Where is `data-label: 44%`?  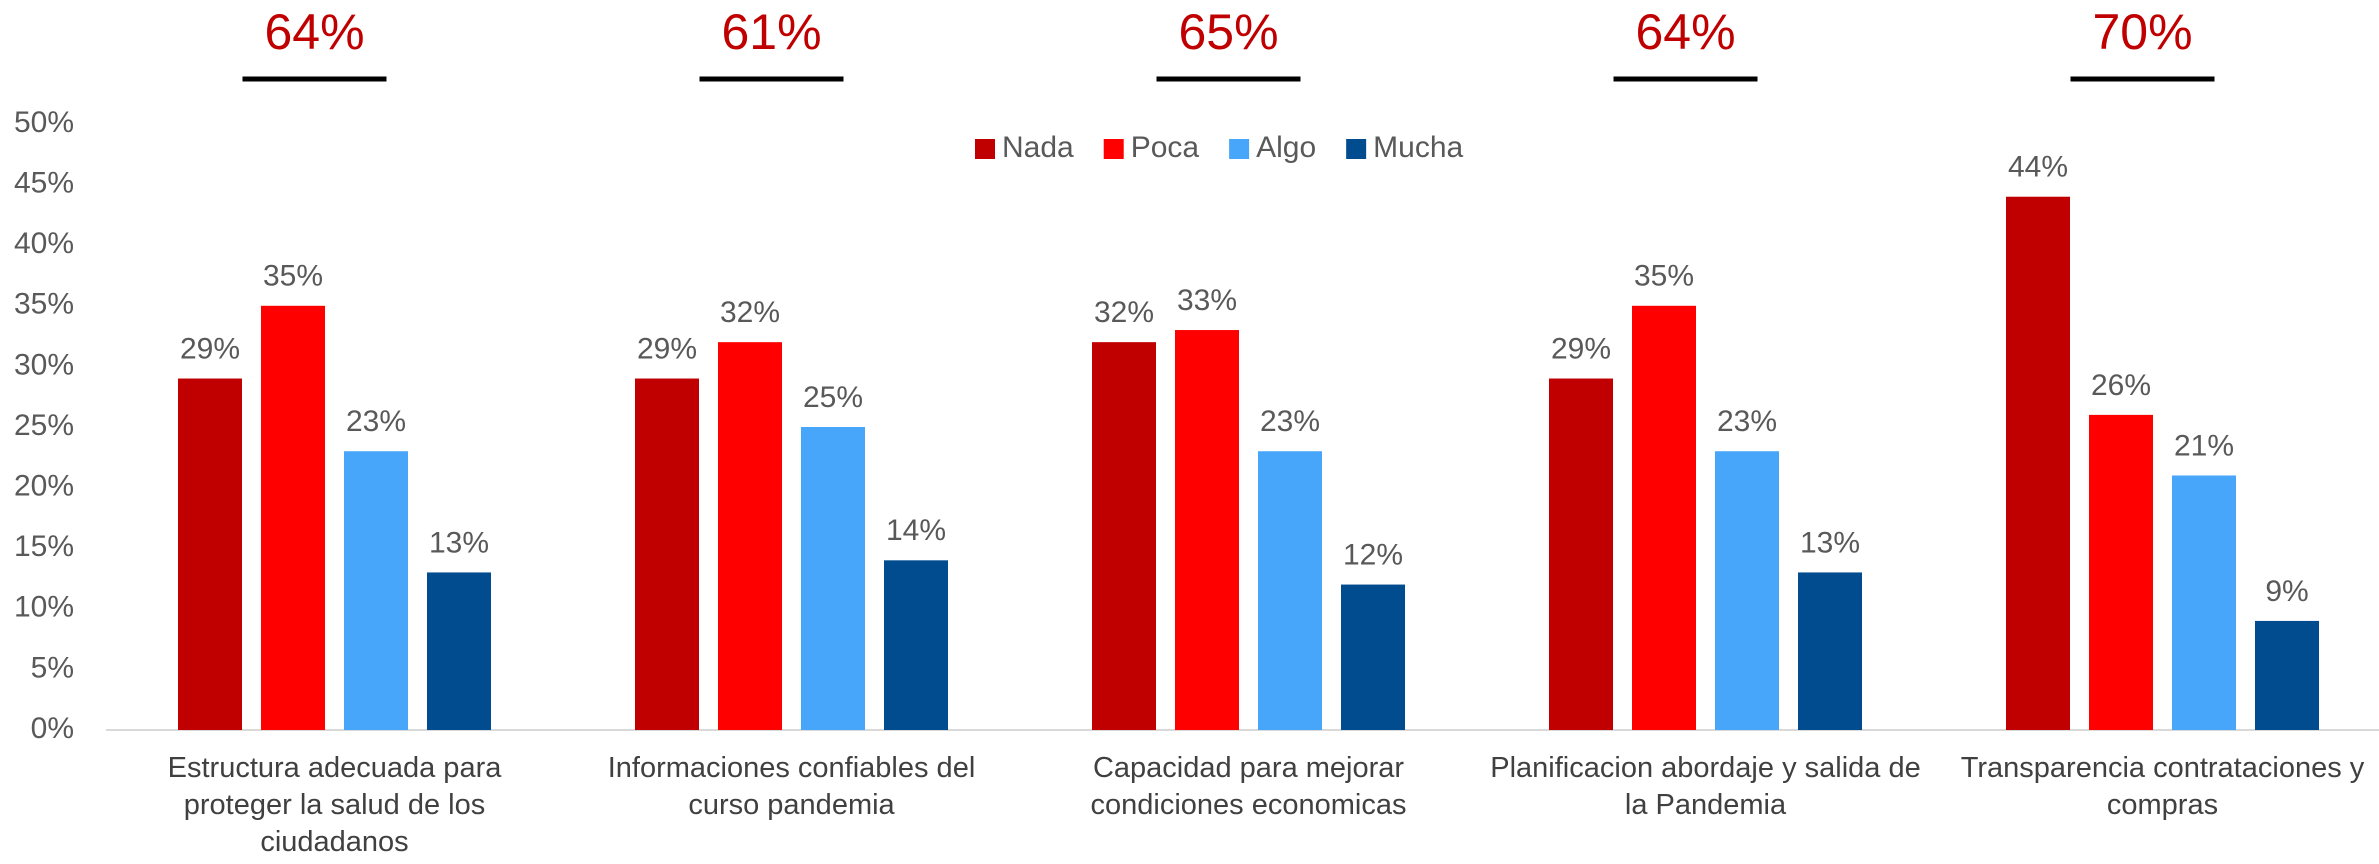
data-label: 44% is located at coordinates (2038, 167).